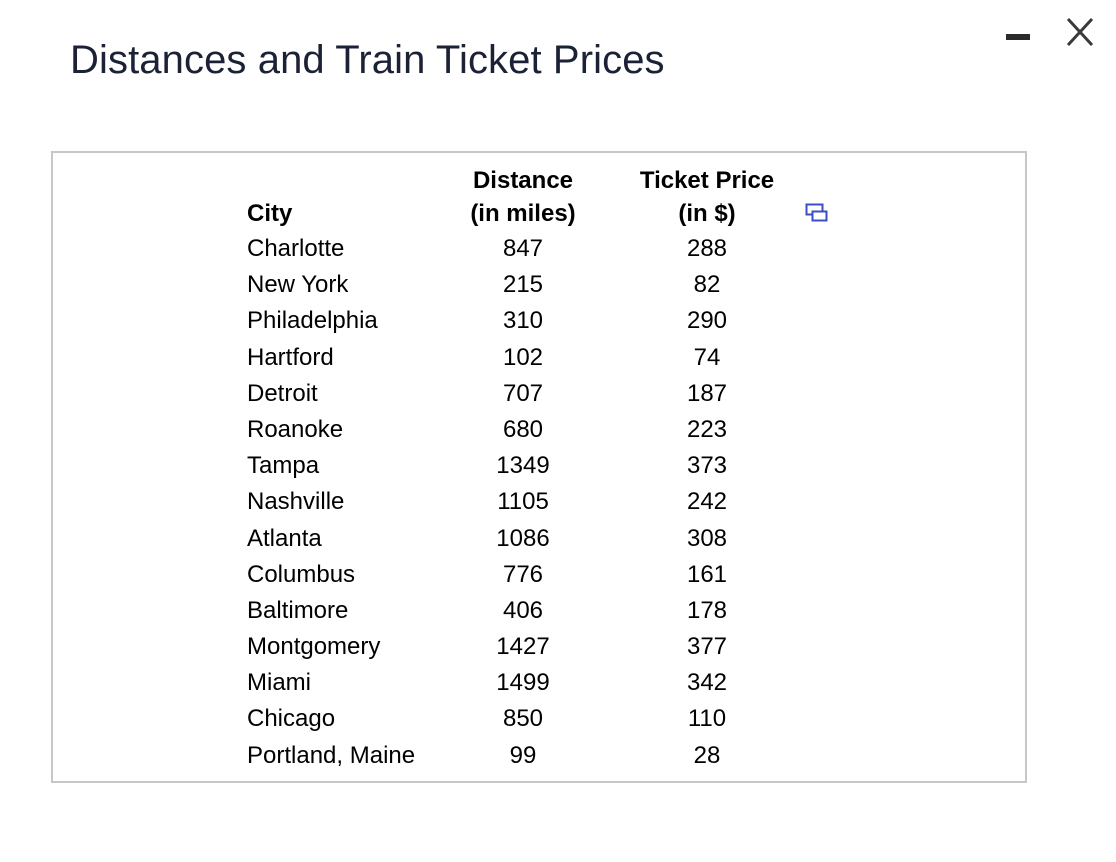  Describe the element at coordinates (707, 180) in the screenshot. I see `column-header-price-line1: Ticket Price` at that location.